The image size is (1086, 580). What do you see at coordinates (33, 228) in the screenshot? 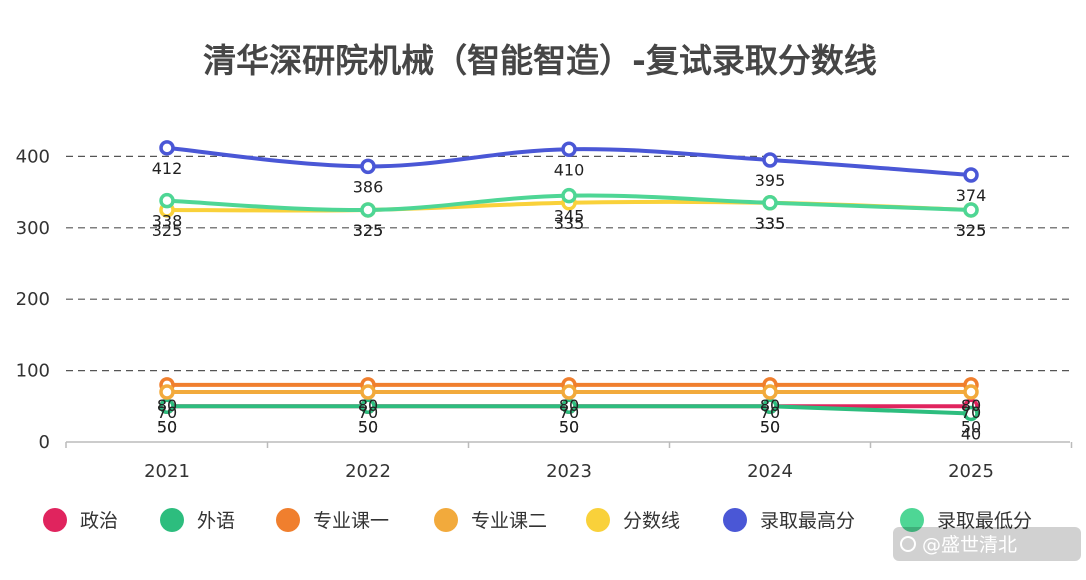
I see `y-tick-label: 300` at bounding box center [33, 228].